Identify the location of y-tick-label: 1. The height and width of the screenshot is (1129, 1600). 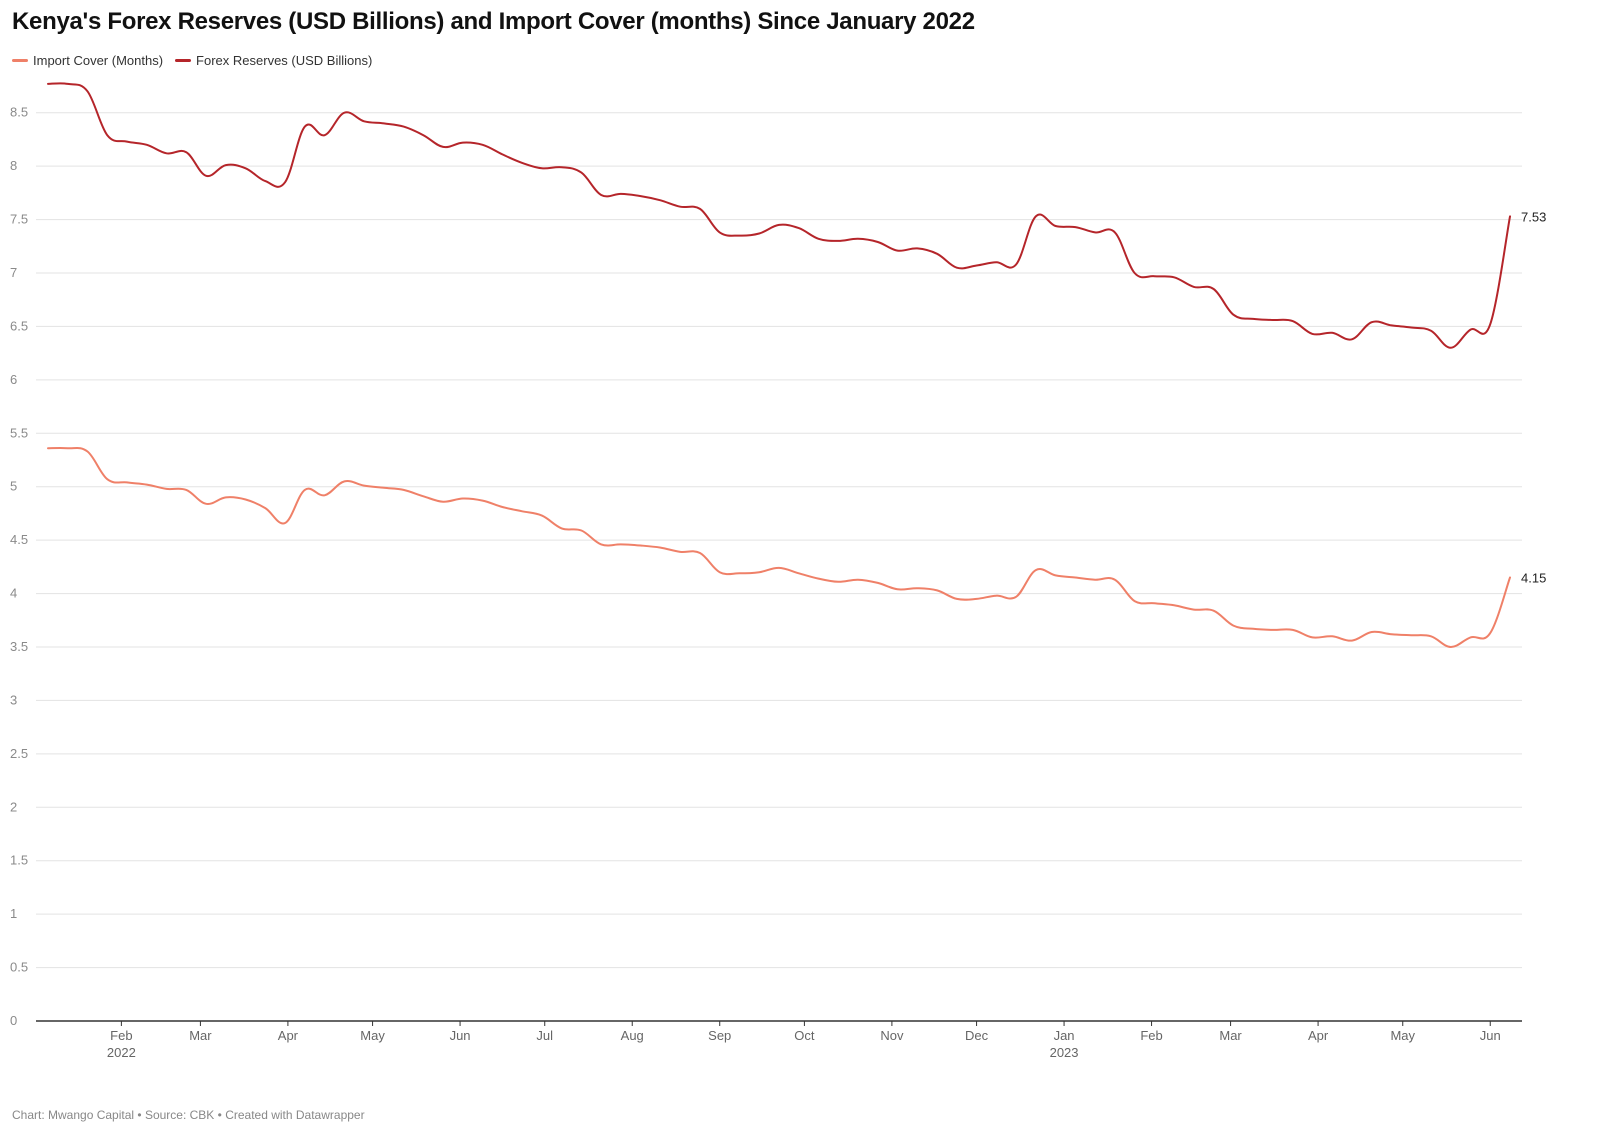
(13, 913).